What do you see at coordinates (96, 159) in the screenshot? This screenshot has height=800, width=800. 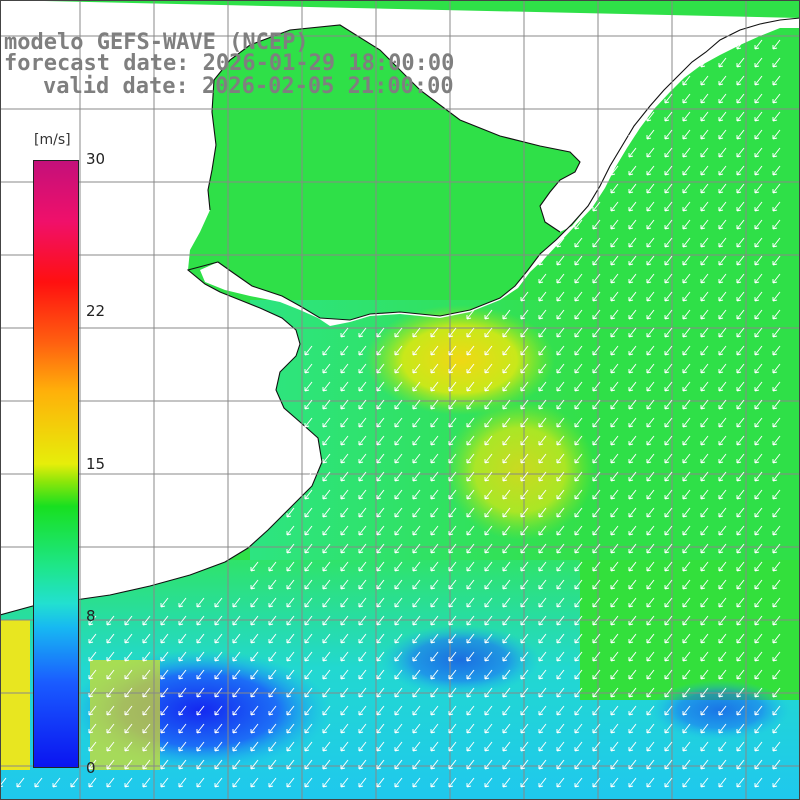 I see `colorbar-tick-30: 30` at bounding box center [96, 159].